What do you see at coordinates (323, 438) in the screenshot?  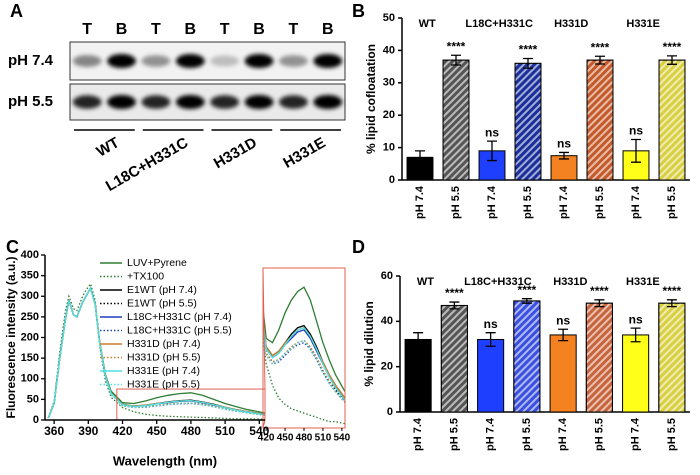 I see `inset-x-tick-label: 510` at bounding box center [323, 438].